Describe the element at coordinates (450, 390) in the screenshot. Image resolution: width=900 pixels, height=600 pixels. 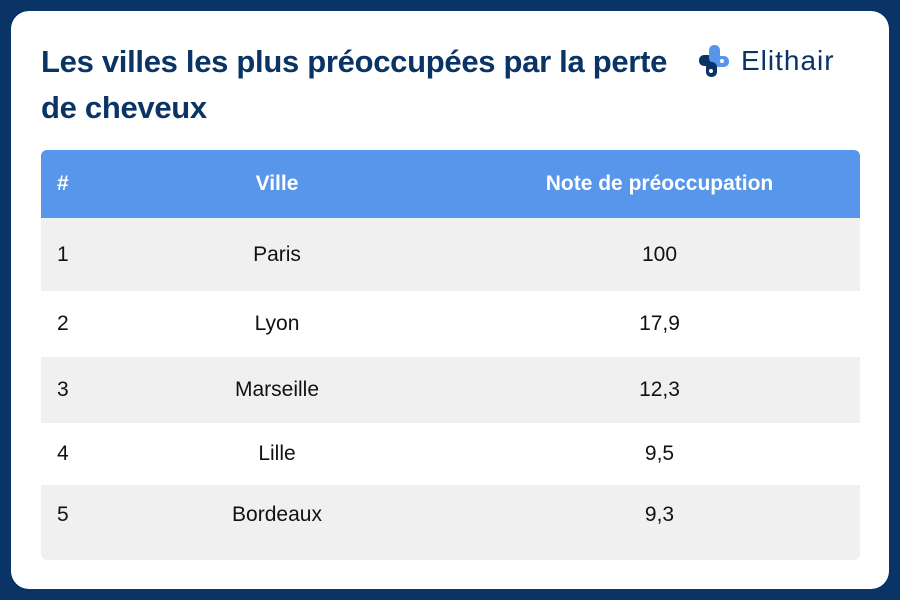
I see `table-row: 3 Marseille 12,3` at that location.